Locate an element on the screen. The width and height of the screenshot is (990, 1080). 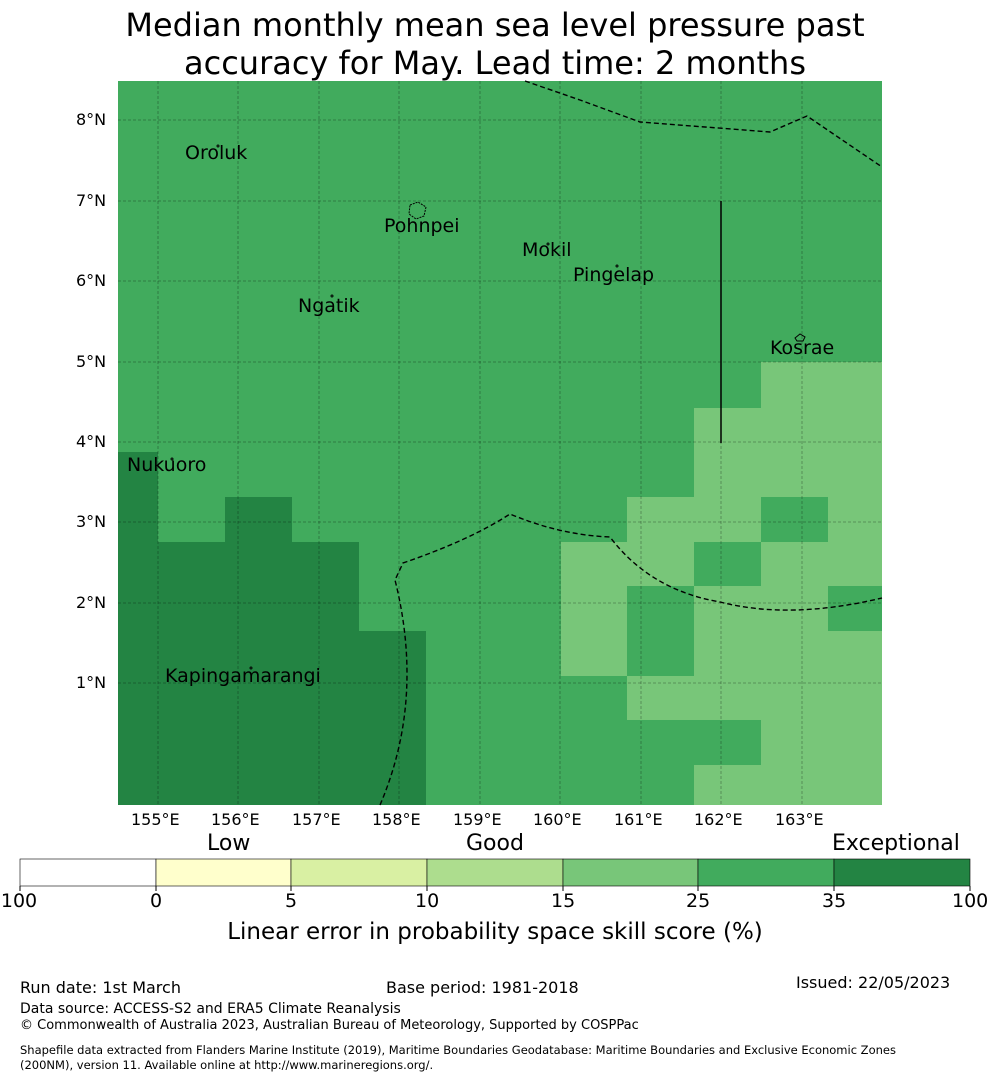
base-period: Base period: 1981-2018 is located at coordinates (482, 987).